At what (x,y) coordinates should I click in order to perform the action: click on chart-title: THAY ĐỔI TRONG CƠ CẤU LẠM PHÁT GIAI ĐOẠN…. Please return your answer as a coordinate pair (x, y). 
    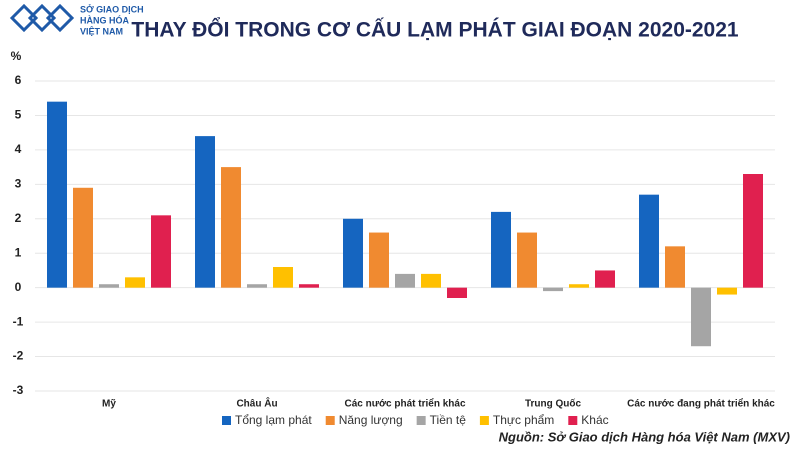
    Looking at the image, I should click on (435, 30).